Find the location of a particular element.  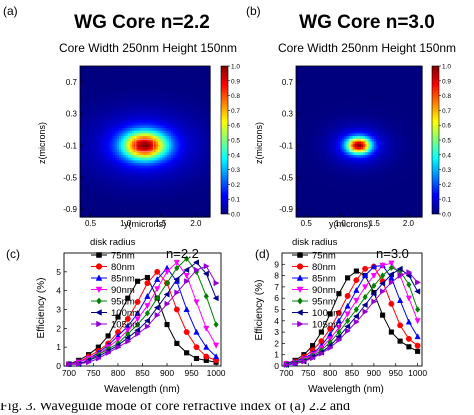

x-tick-label: 1.0 is located at coordinates (126, 223).